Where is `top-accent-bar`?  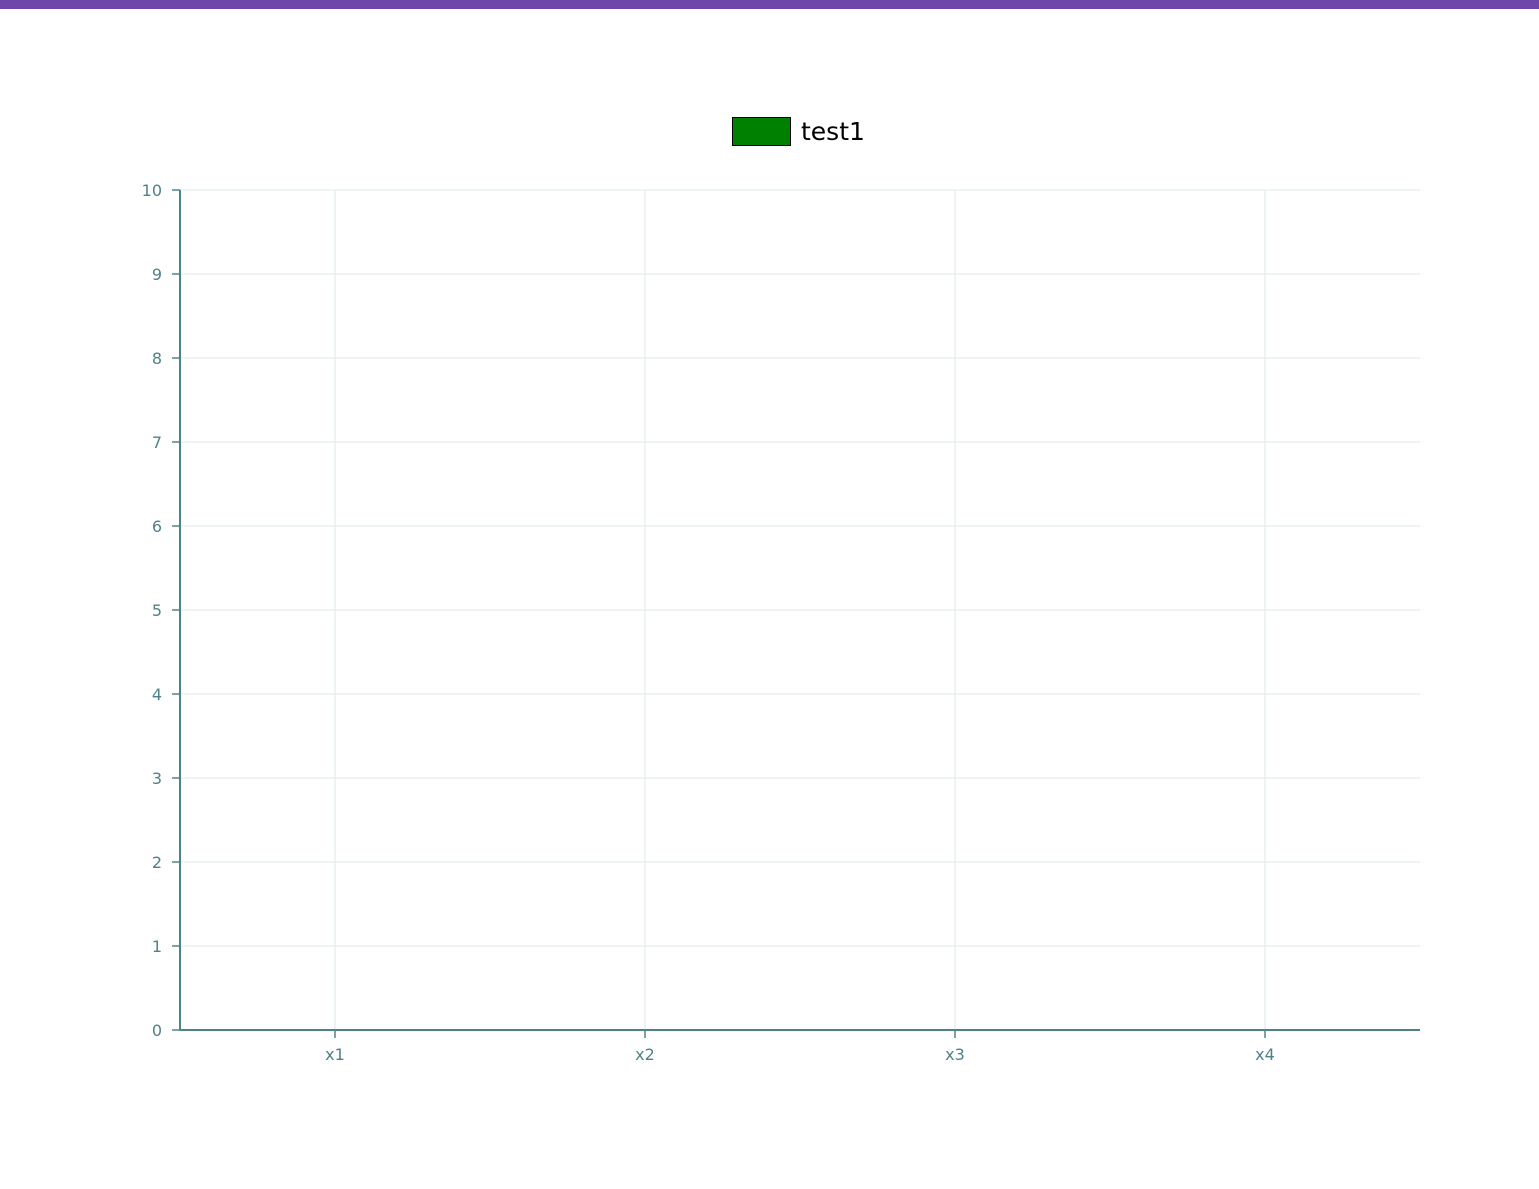
top-accent-bar is located at coordinates (769, 4).